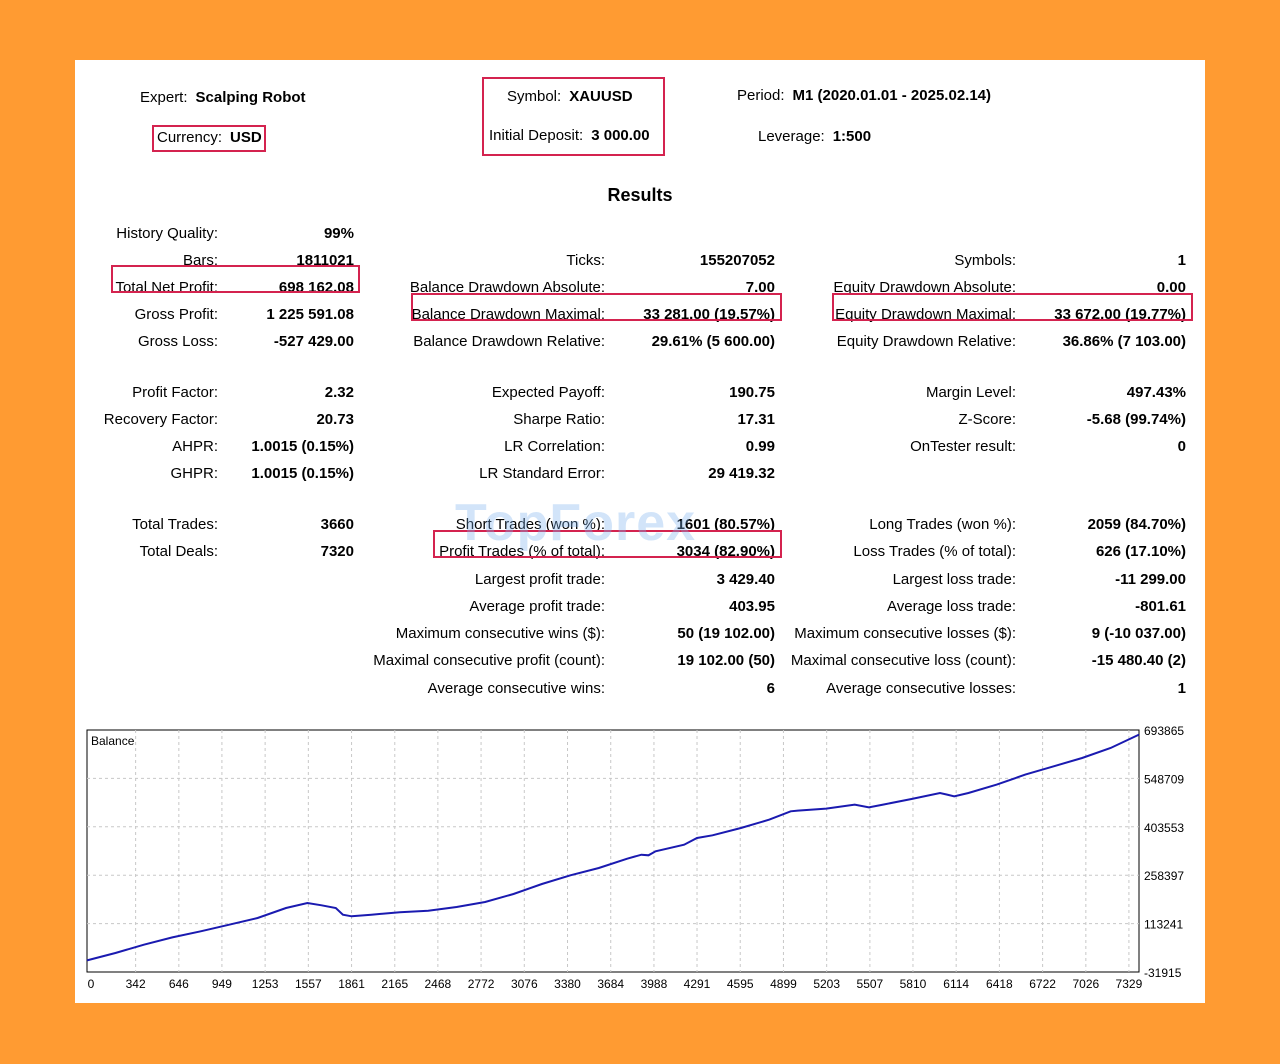 This screenshot has width=1280, height=1064. What do you see at coordinates (246, 137) in the screenshot?
I see `currency-value: USD` at bounding box center [246, 137].